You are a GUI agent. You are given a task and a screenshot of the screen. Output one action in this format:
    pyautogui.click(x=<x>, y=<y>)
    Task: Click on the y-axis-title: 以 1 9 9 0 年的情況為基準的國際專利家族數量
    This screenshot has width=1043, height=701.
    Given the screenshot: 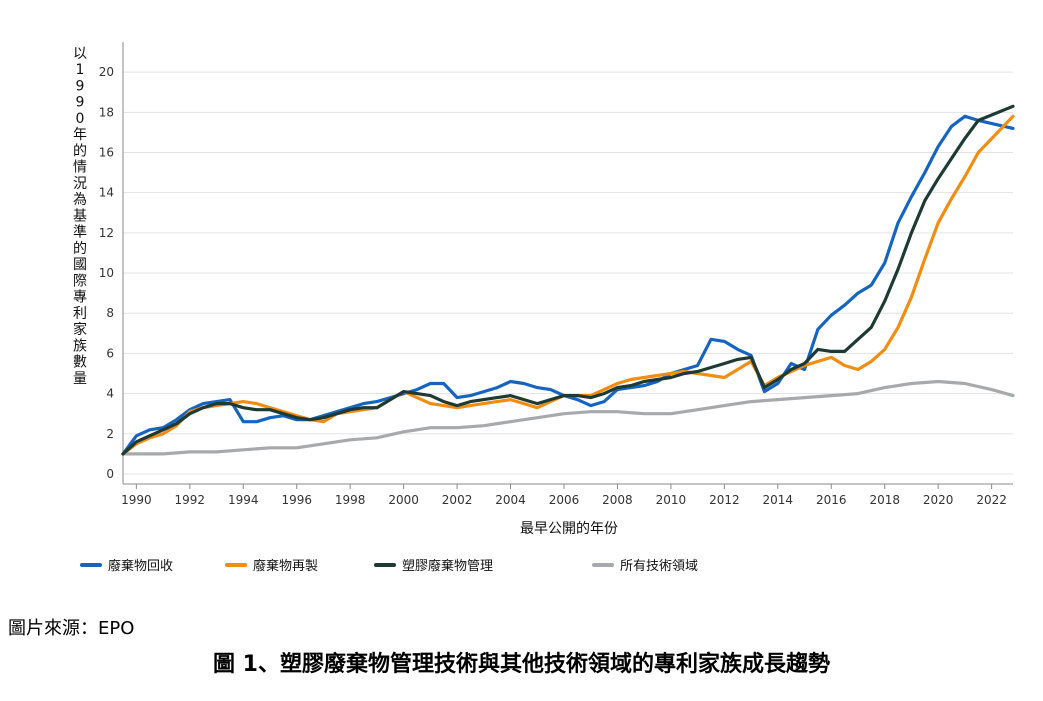 What is the action you would take?
    pyautogui.click(x=80, y=216)
    